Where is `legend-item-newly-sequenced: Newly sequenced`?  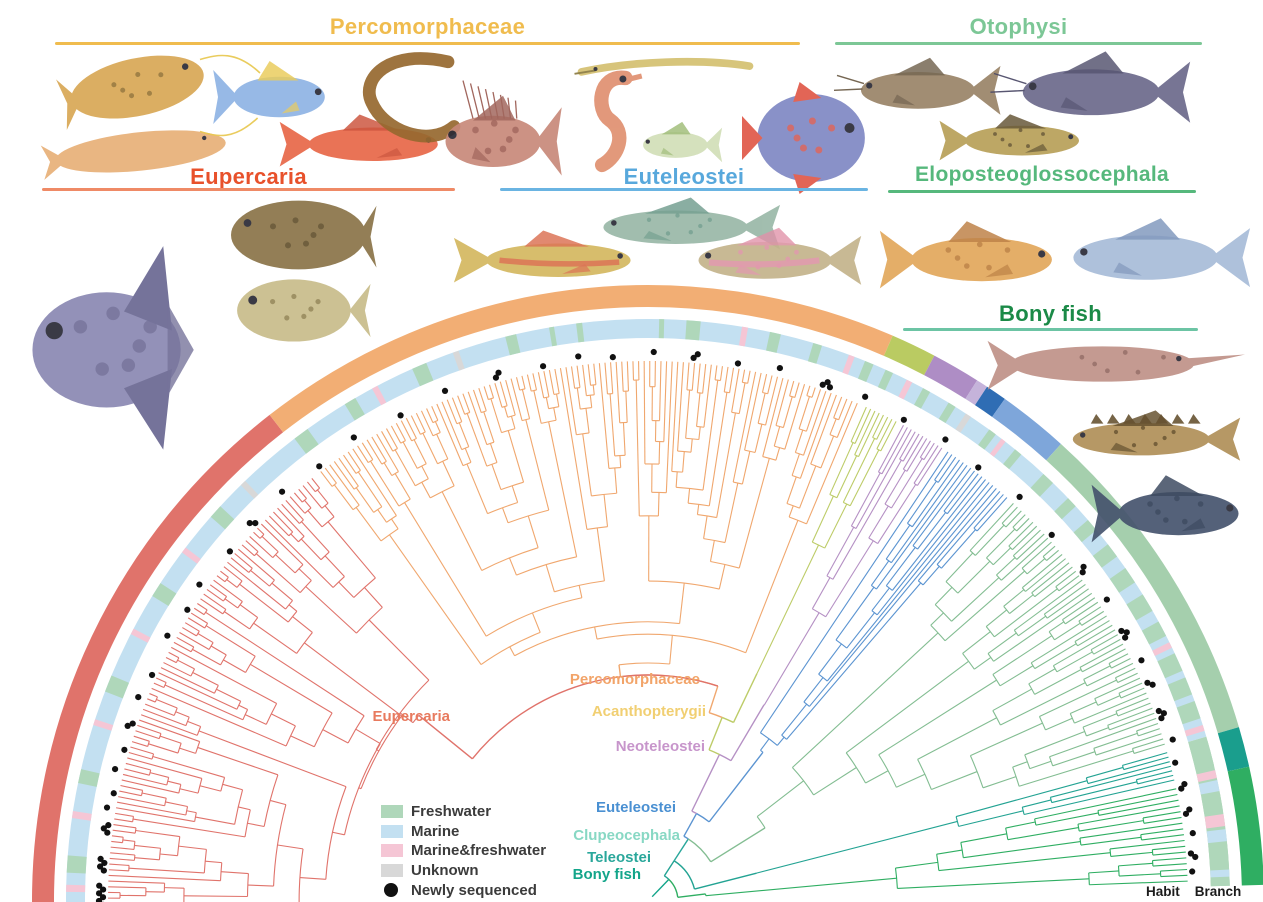
legend-item-newly-sequenced: Newly sequenced is located at coordinates (463, 890).